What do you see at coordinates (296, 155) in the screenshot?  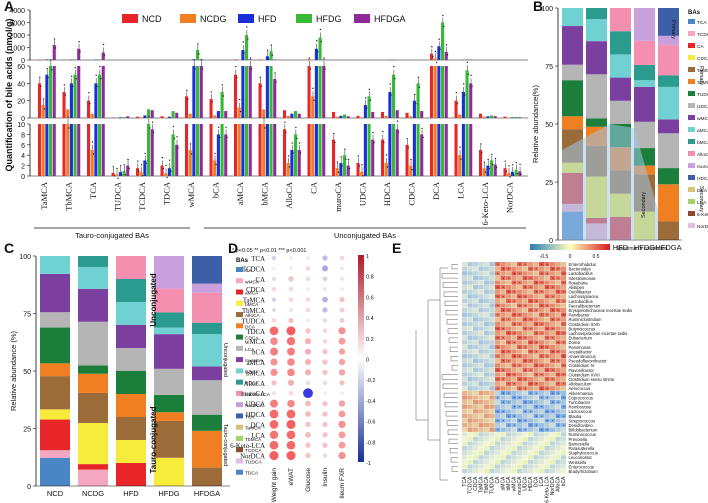 I see `bar-hfdg-alloca` at bounding box center [296, 155].